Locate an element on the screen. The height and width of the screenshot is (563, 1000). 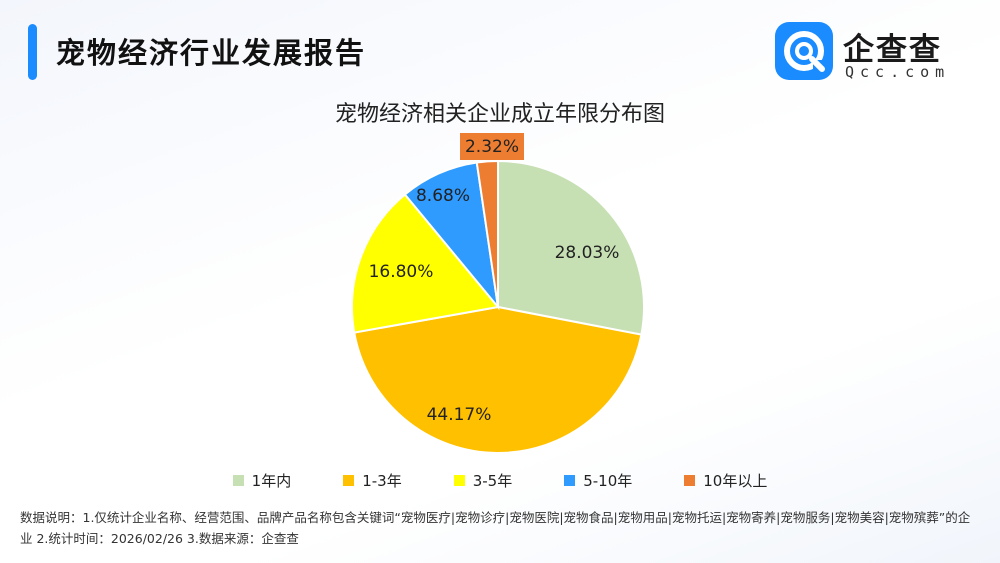
legend-item-1-3-years: 1-3年 is located at coordinates (372, 480).